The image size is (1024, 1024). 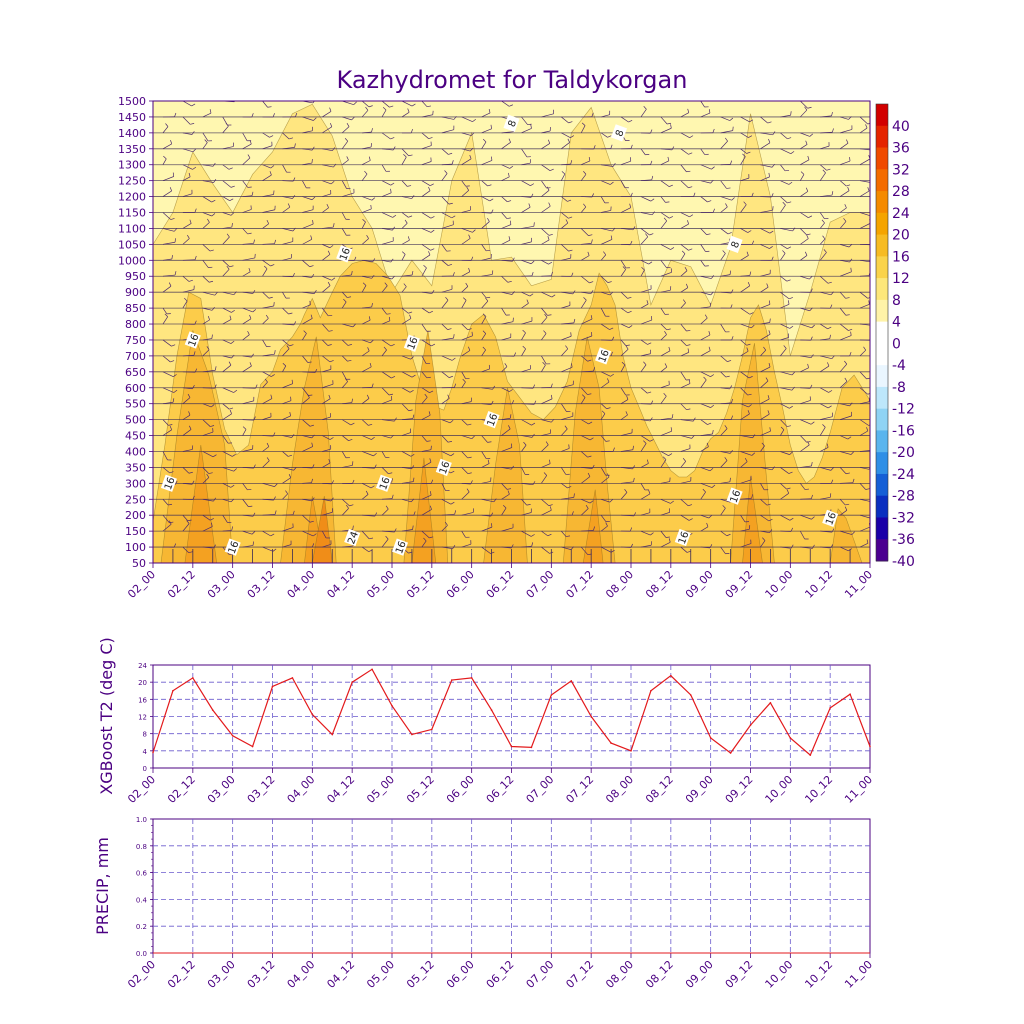 I want to click on y-tick-label: 550, so click(x=135, y=404).